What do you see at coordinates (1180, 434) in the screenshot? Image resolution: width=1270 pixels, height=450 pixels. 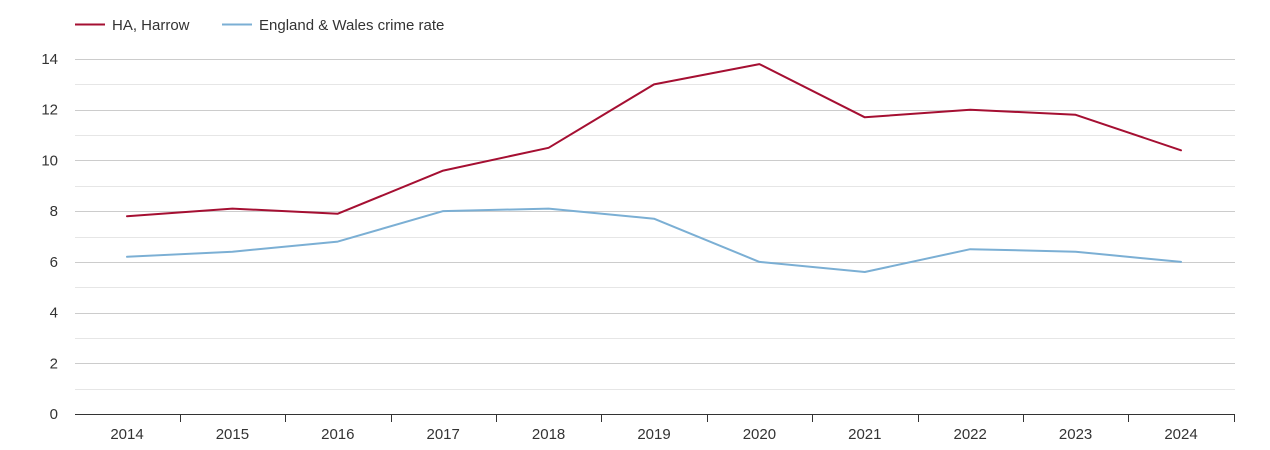 I see `x-tick-label: 2024` at bounding box center [1180, 434].